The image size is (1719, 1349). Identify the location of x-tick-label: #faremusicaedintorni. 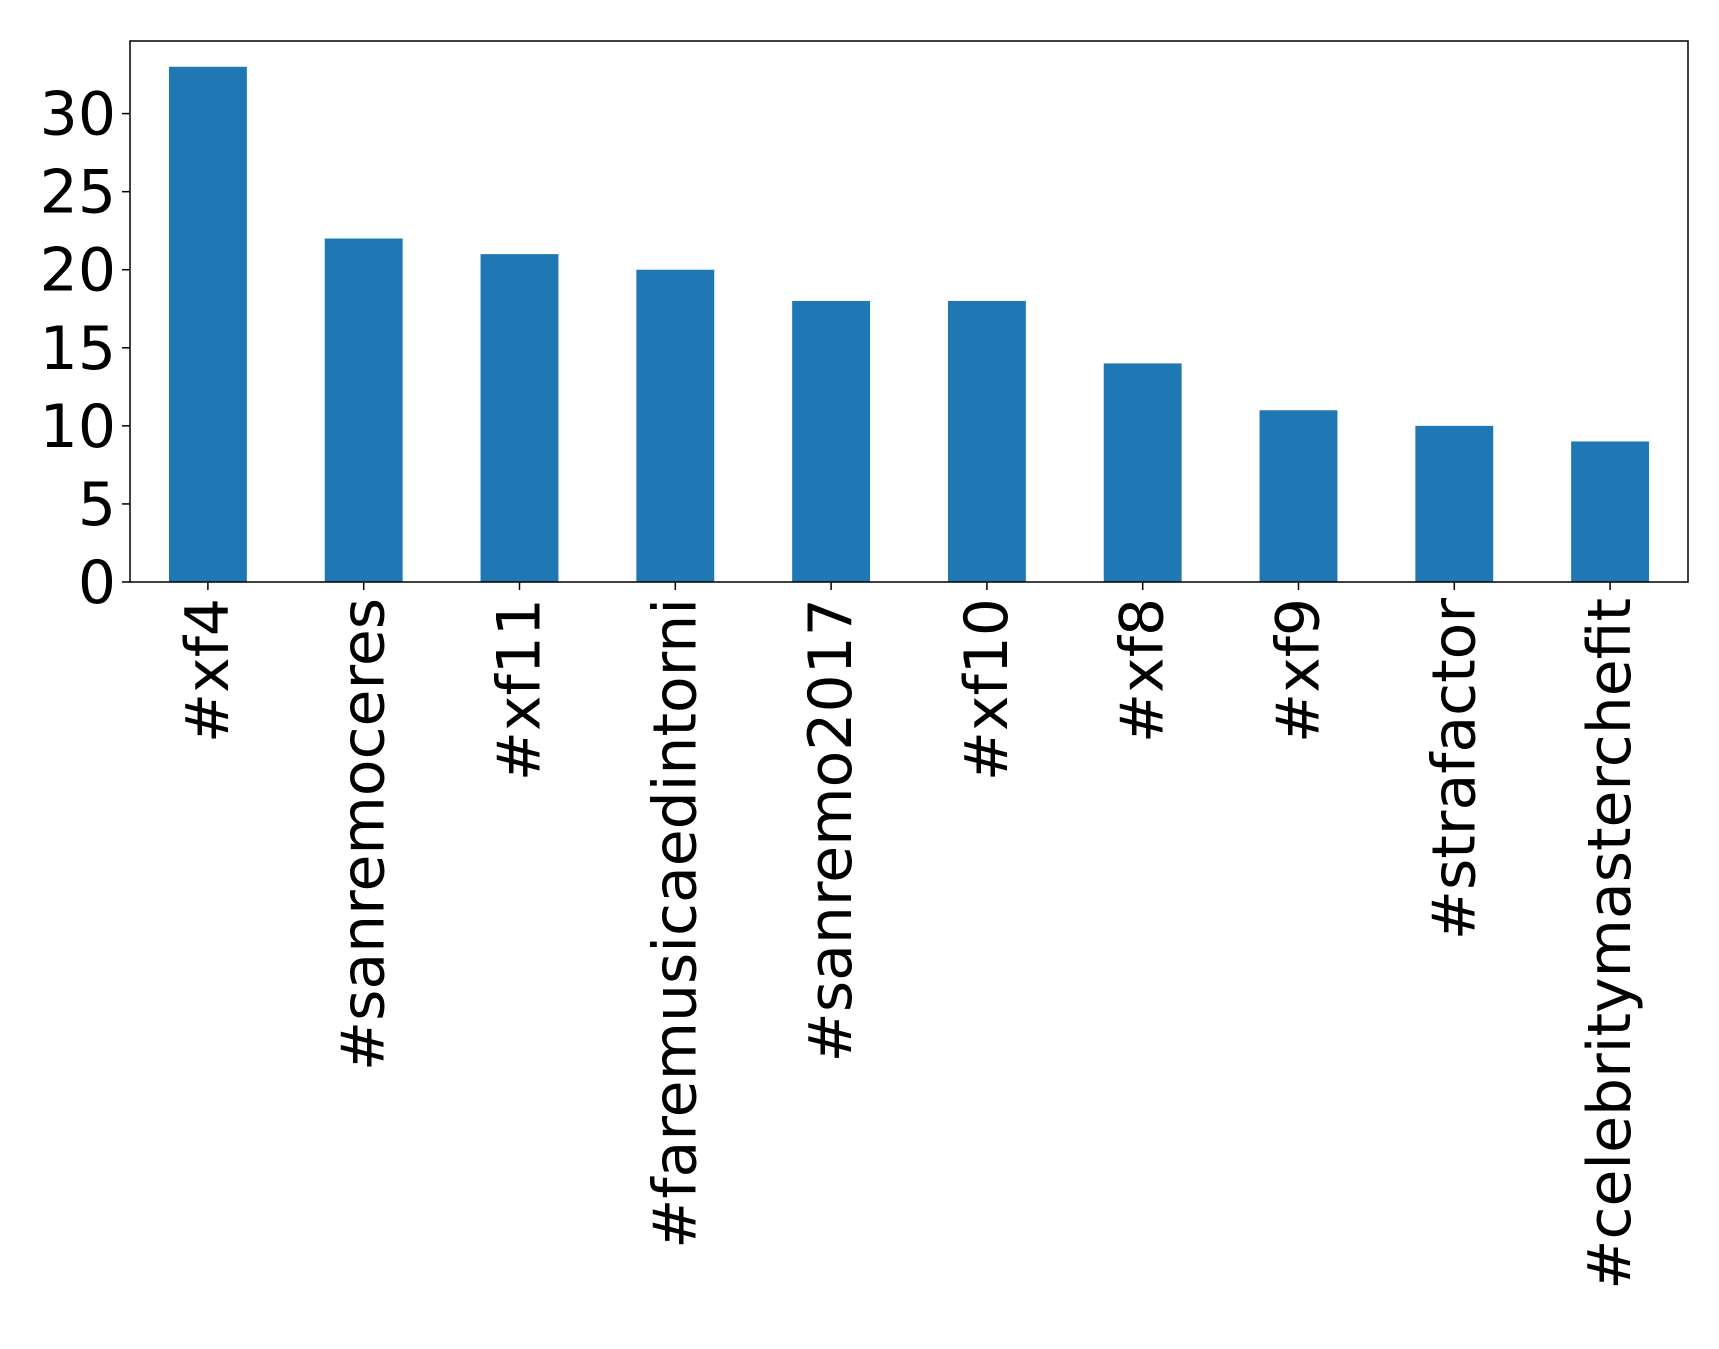
(675, 923).